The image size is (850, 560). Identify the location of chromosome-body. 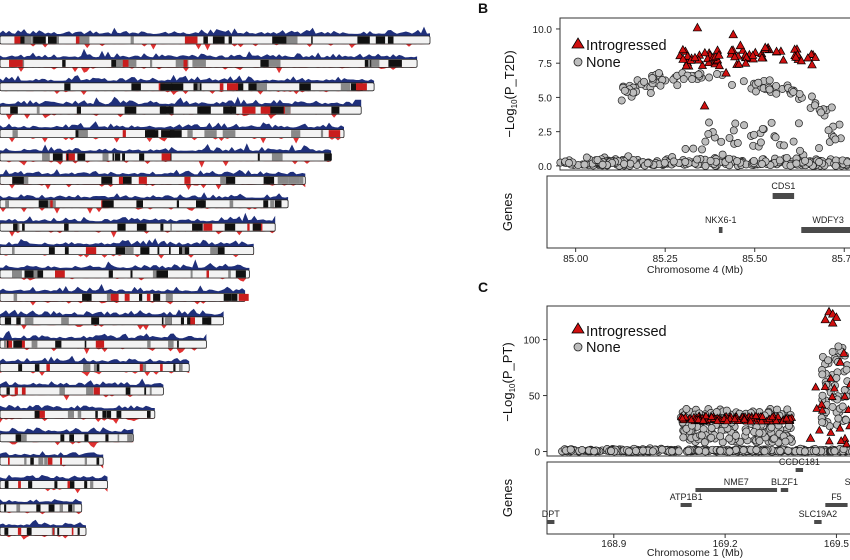
(43, 531).